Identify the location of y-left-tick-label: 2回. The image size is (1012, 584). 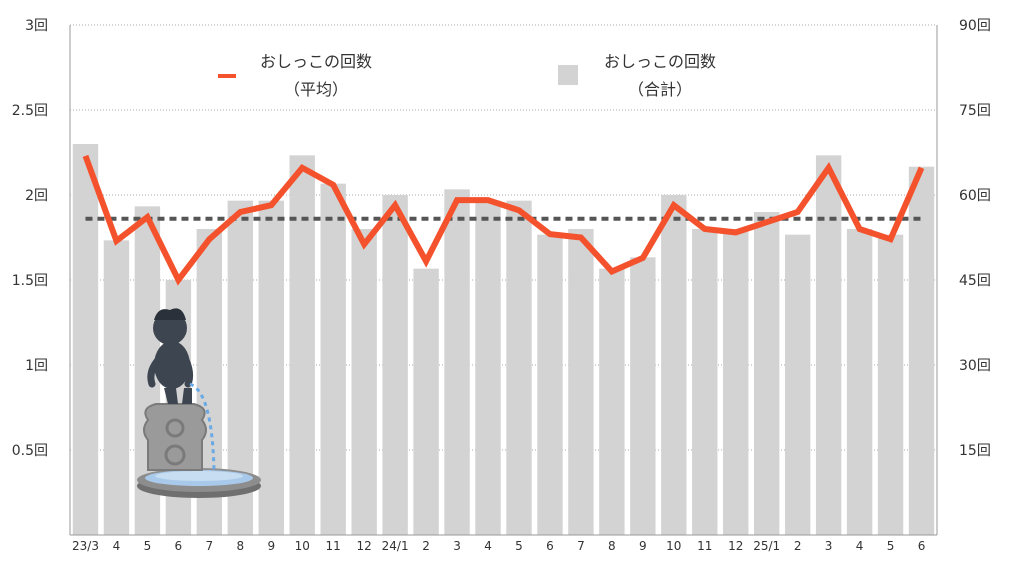
(36, 196).